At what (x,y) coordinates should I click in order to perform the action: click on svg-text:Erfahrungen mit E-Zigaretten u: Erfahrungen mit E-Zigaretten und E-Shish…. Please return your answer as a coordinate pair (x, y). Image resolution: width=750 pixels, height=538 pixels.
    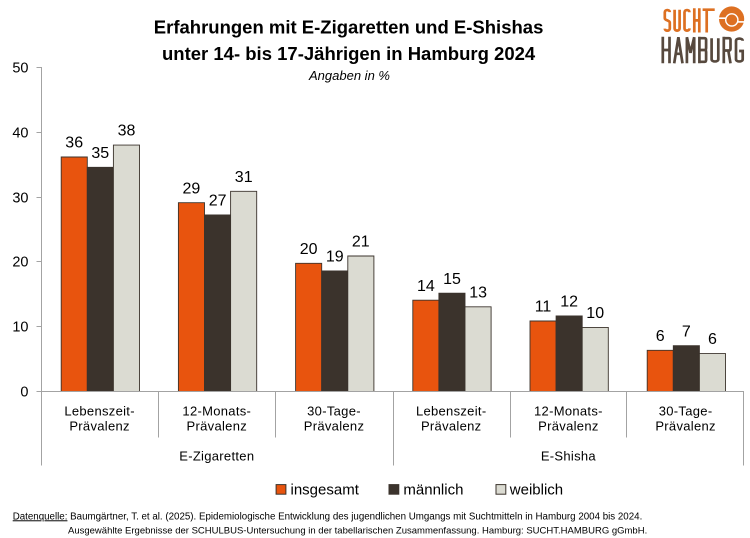
    Looking at the image, I should click on (349, 27).